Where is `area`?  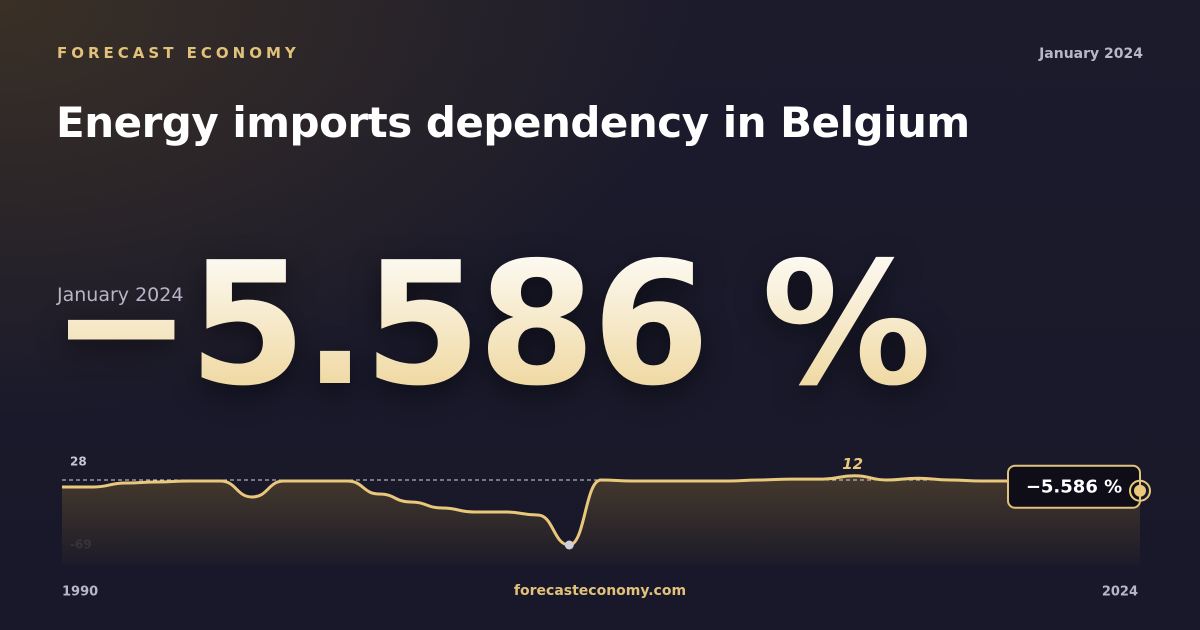
area is located at coordinates (601, 520).